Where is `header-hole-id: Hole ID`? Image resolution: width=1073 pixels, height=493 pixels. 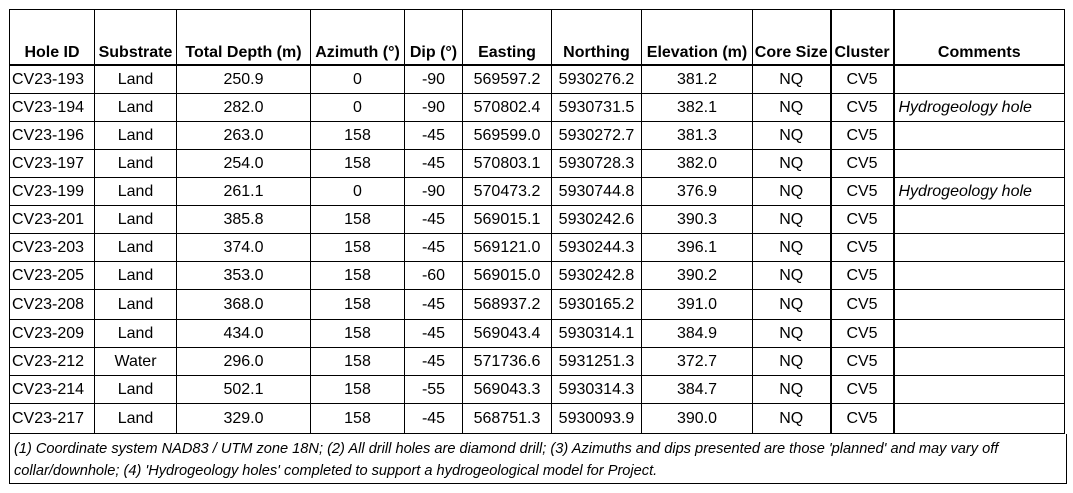 header-hole-id: Hole ID is located at coordinates (52, 37).